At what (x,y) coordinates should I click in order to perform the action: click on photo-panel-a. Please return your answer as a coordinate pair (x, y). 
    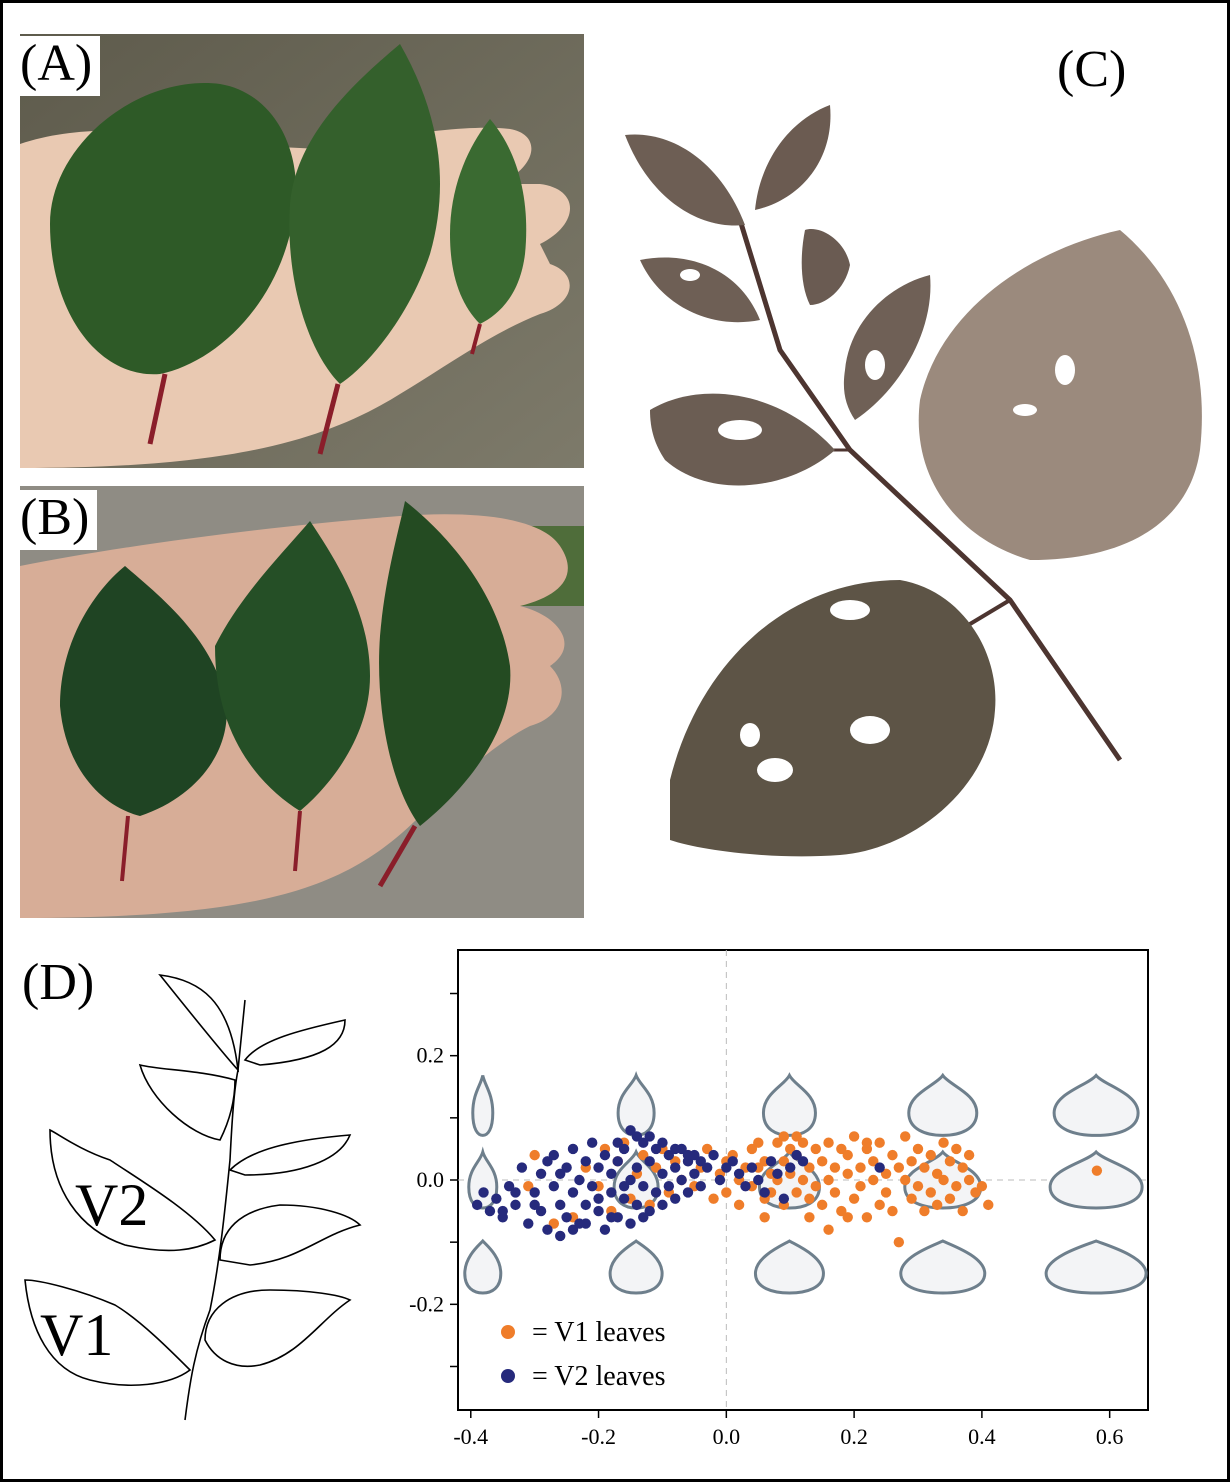
    Looking at the image, I should click on (302, 251).